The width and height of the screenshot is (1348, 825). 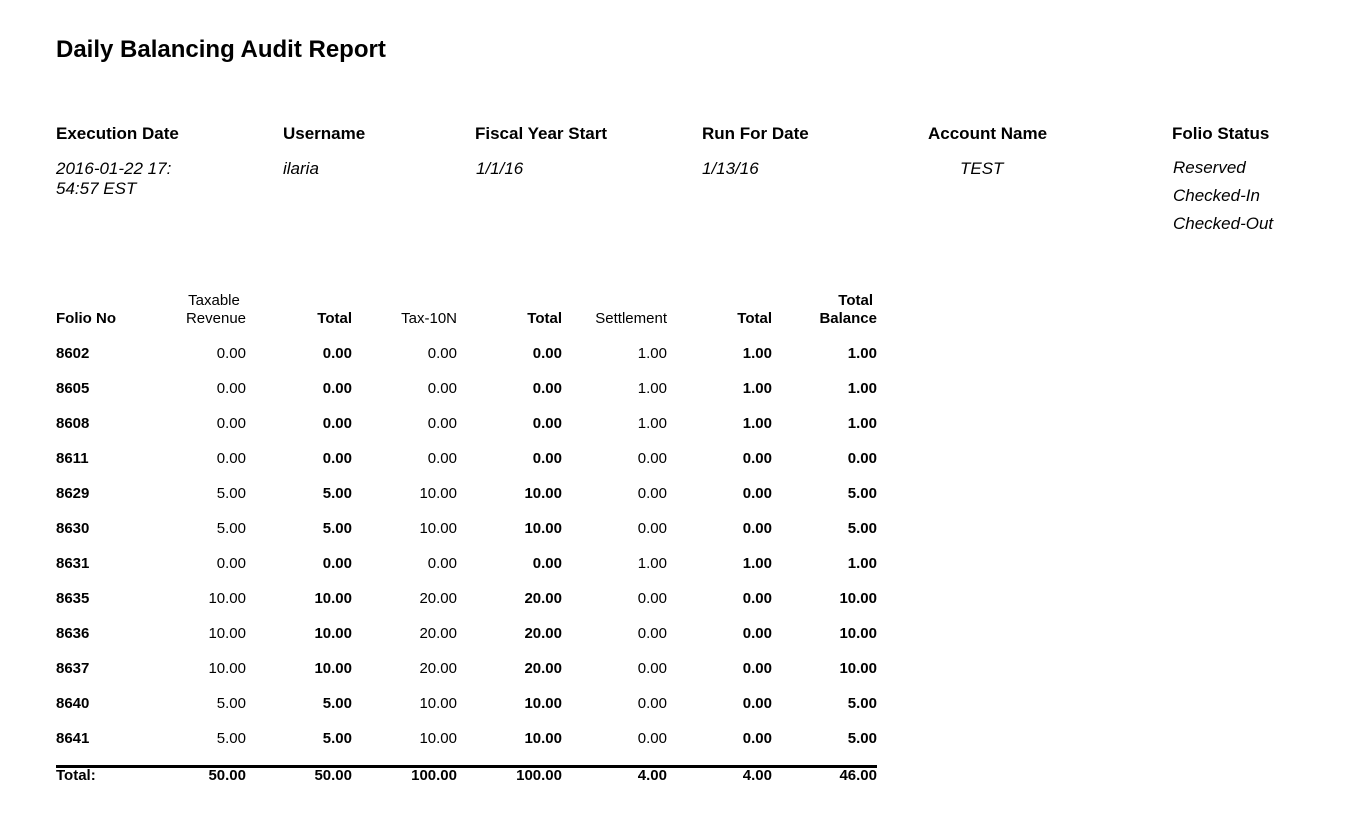 What do you see at coordinates (214, 300) in the screenshot?
I see `header-taxable-revenue-line1: Taxable` at bounding box center [214, 300].